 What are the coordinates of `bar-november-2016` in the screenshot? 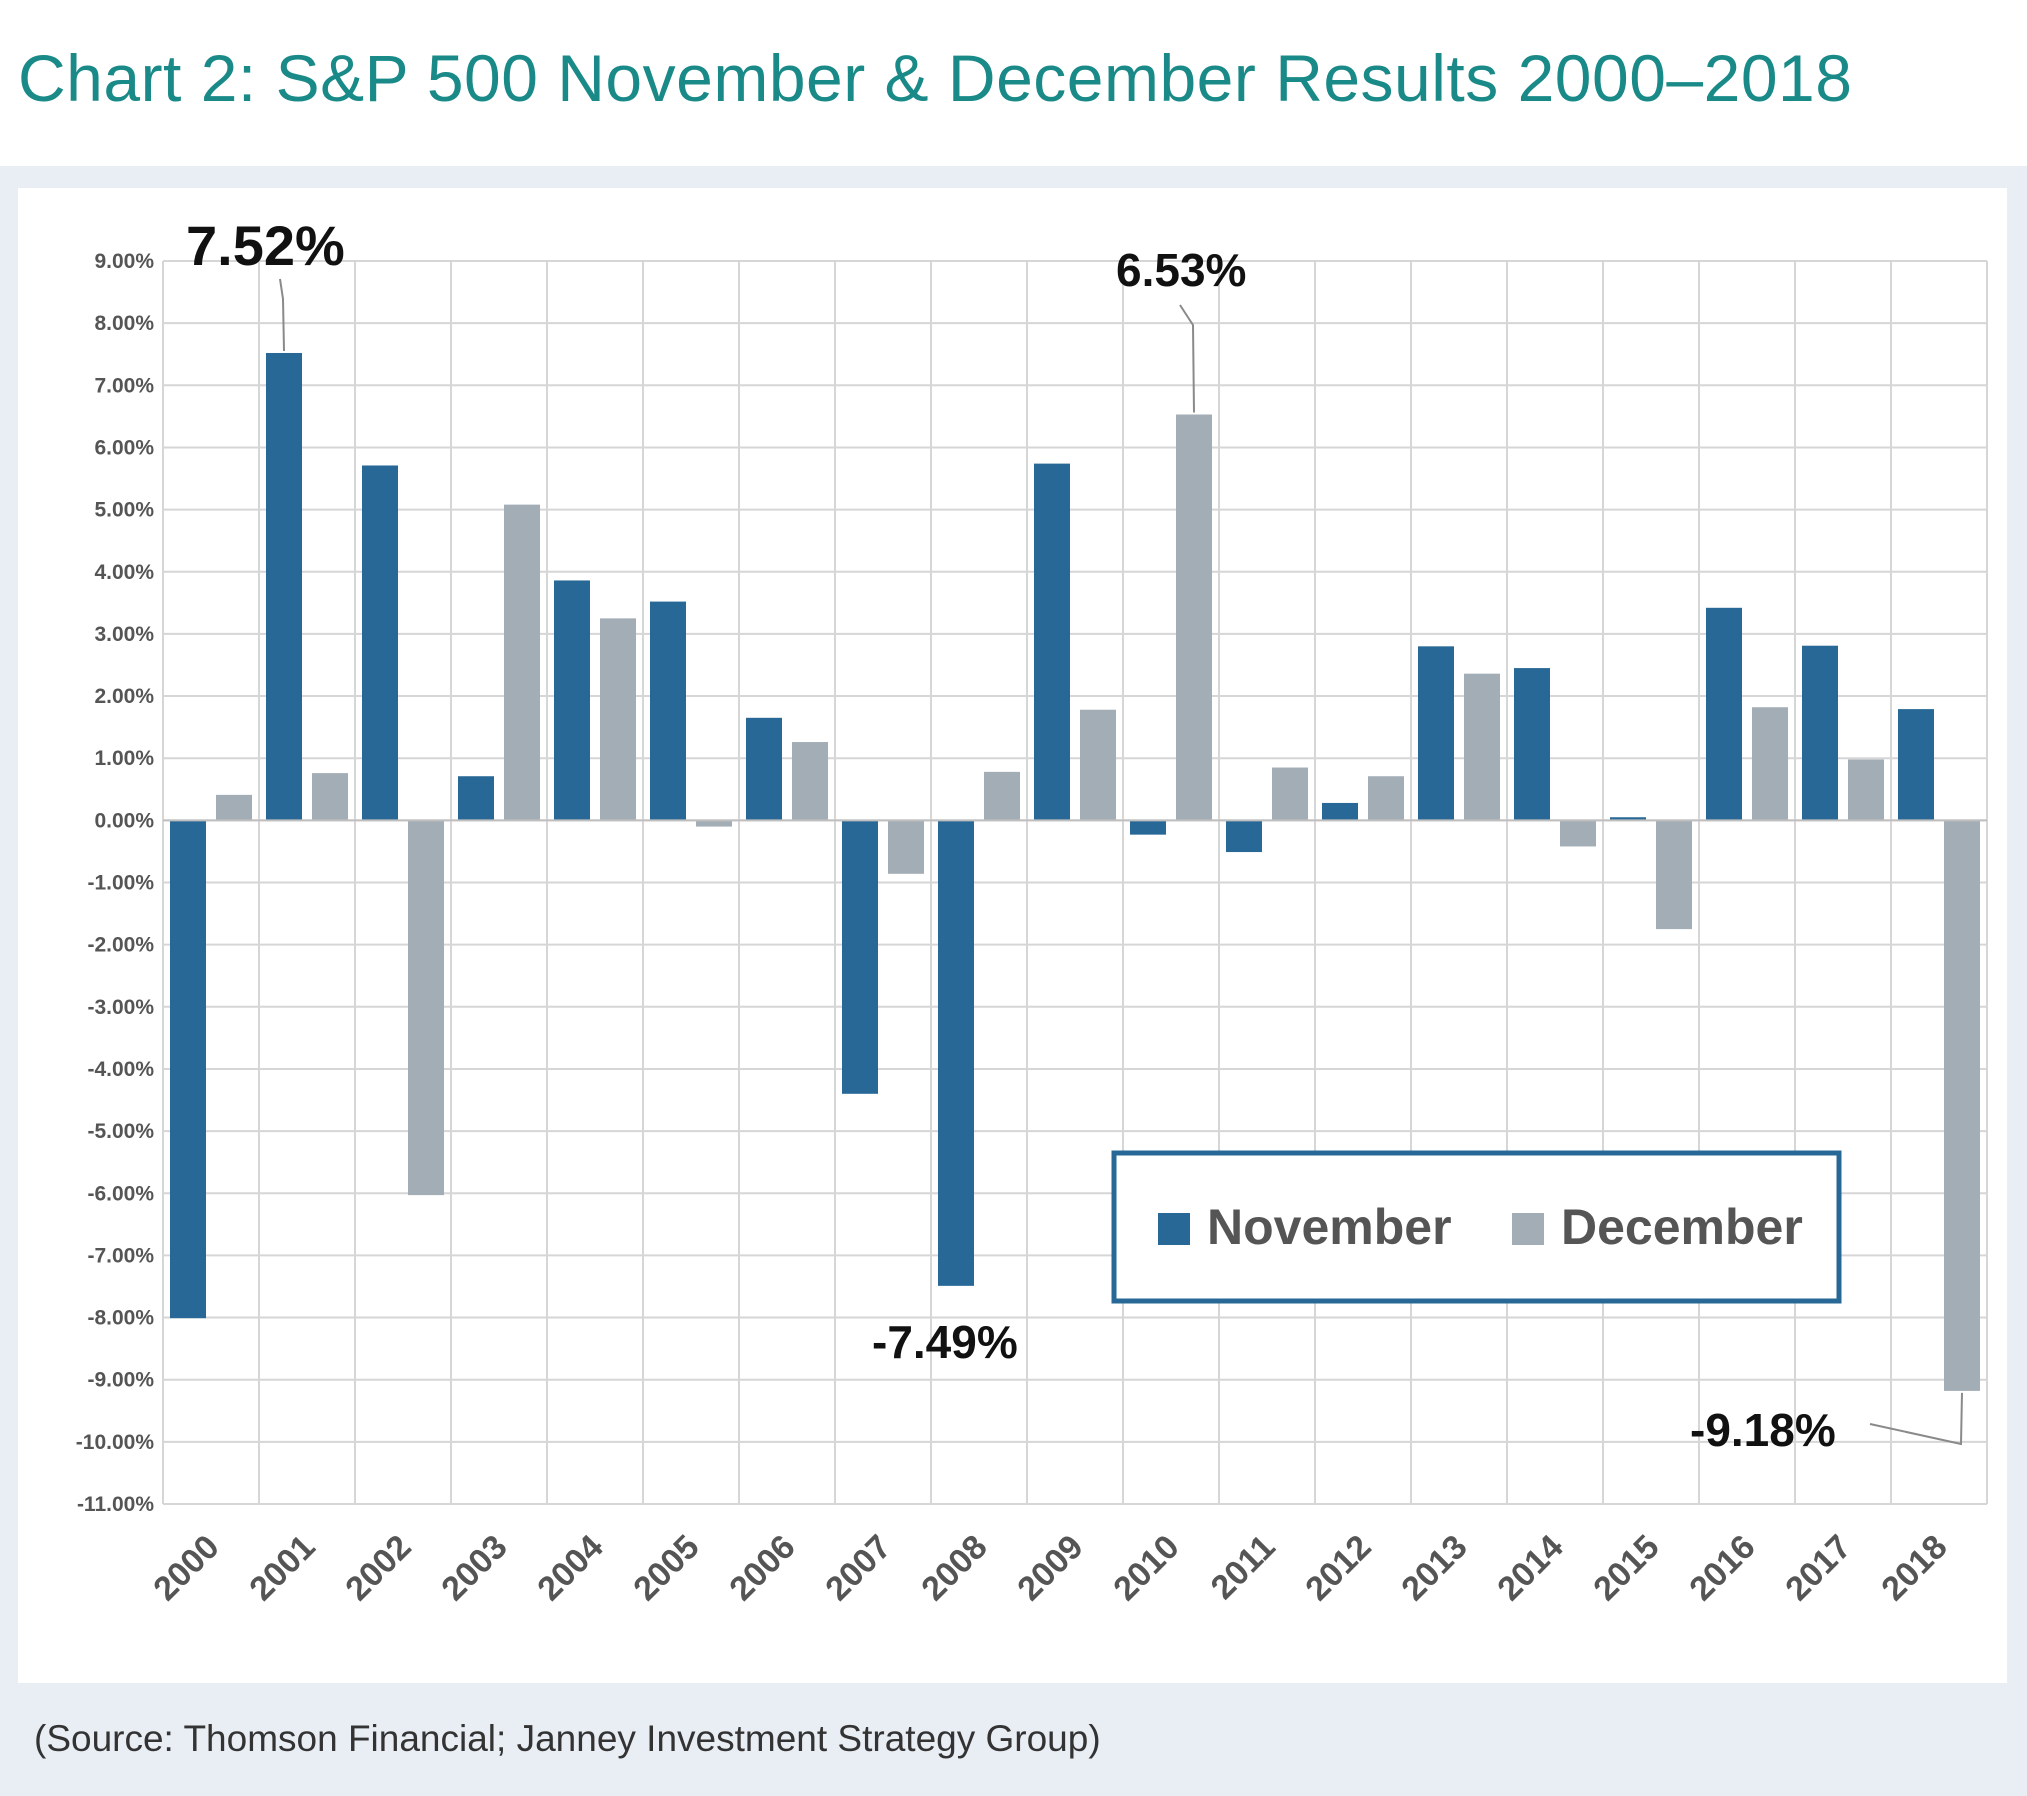 It's located at (1724, 714).